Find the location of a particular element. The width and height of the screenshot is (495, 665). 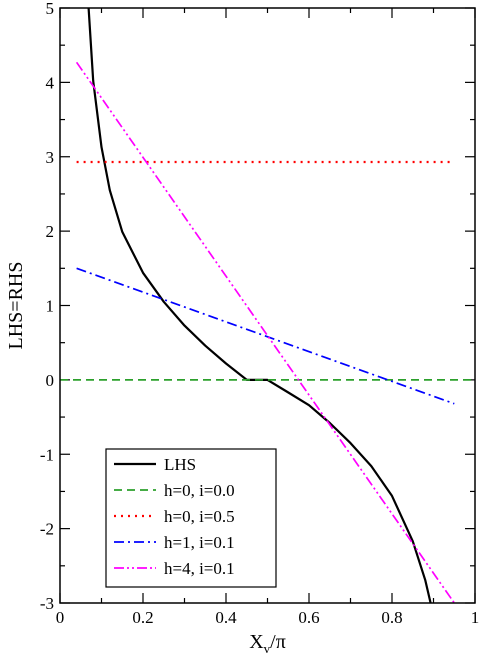

x-axis-title-main: X is located at coordinates (256, 642).